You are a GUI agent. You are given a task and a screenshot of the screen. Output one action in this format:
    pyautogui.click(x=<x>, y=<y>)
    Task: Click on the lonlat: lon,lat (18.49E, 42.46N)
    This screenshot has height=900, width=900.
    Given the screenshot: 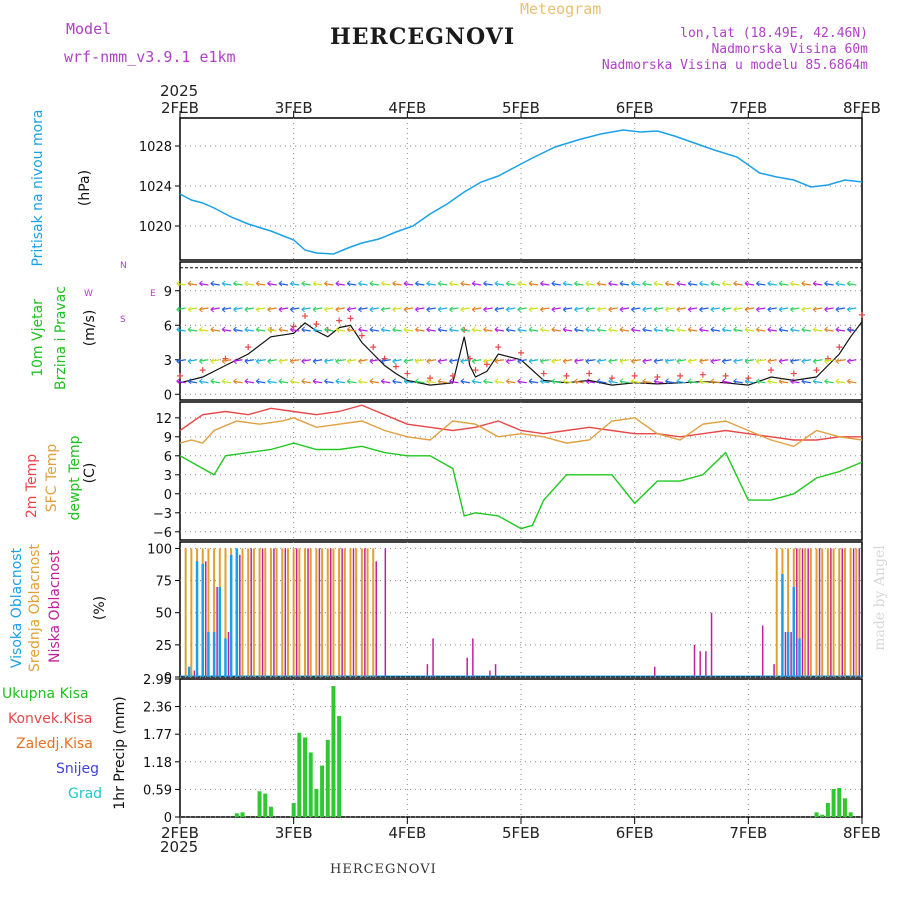 What is the action you would take?
    pyautogui.click(x=774, y=33)
    